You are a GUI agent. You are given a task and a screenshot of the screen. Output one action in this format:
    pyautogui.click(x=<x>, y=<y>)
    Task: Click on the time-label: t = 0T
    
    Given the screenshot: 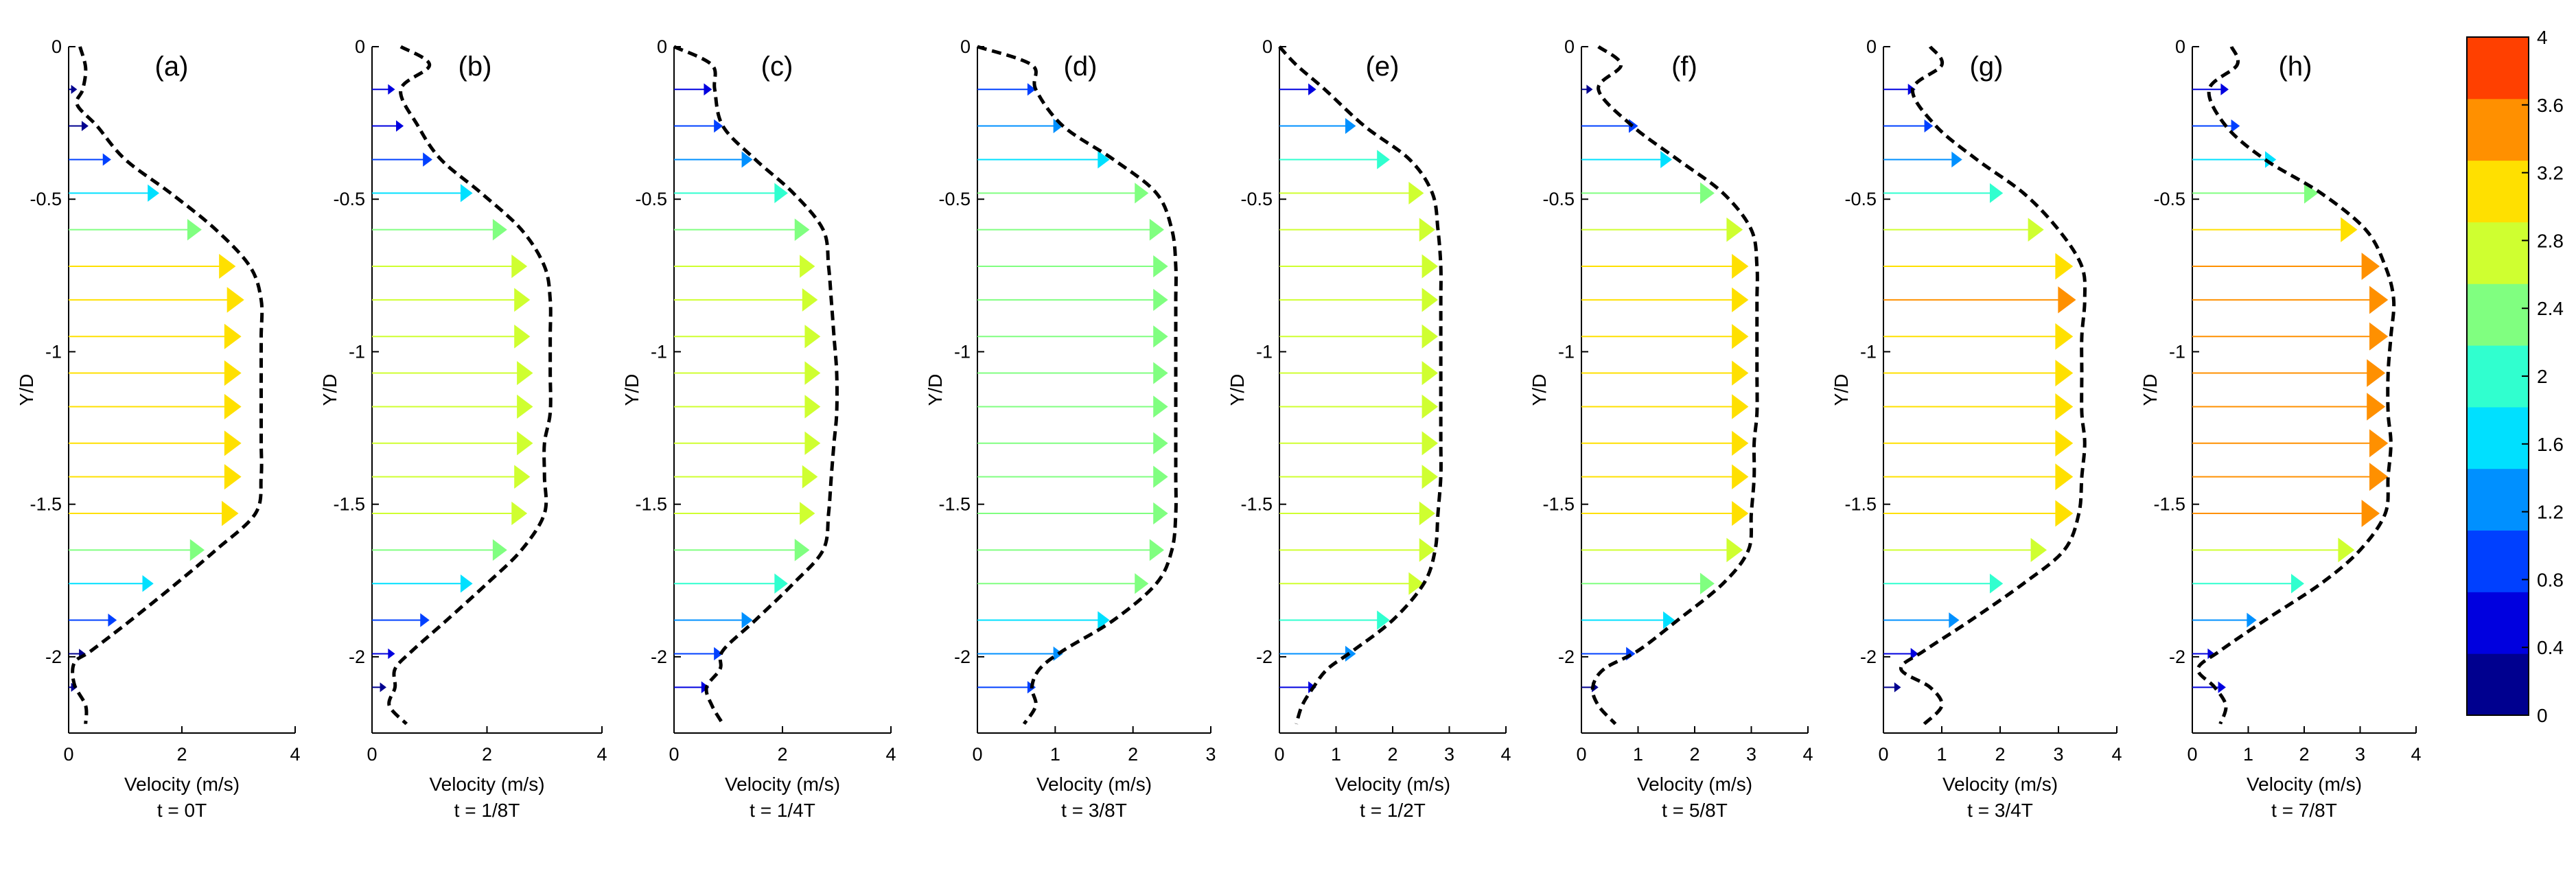 What is the action you would take?
    pyautogui.click(x=182, y=810)
    